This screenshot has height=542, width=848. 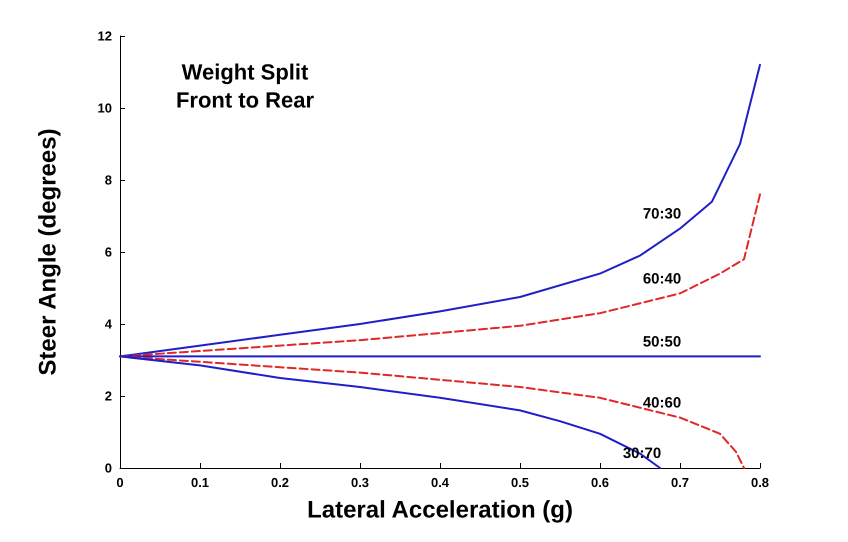 I want to click on x-tick-label: 0.6, so click(x=600, y=482).